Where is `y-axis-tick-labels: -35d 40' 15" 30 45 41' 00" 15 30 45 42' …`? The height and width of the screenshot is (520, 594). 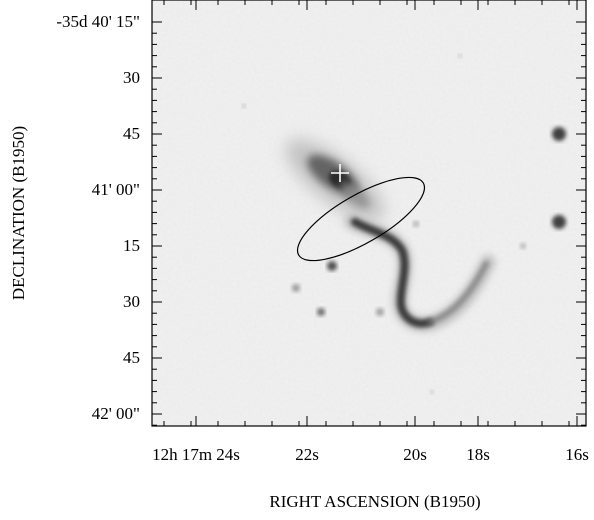
y-axis-tick-labels: -35d 40' 15" 30 45 41' 00" 15 30 45 42' … is located at coordinates (98, 217).